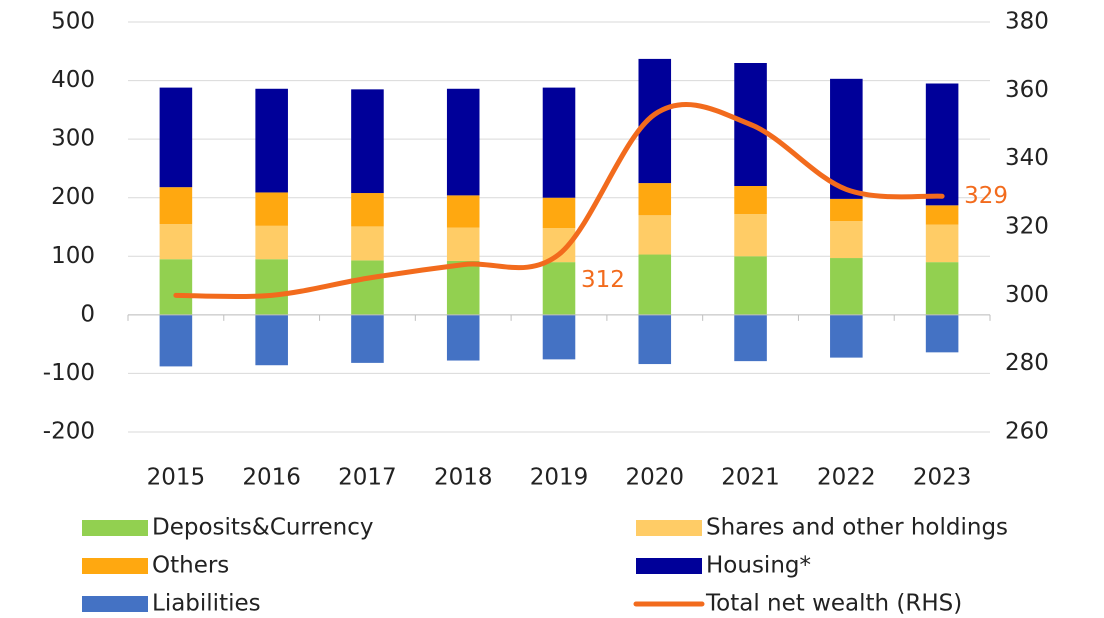 The image size is (1104, 618). What do you see at coordinates (1027, 90) in the screenshot?
I see `y2-tick-label: 360` at bounding box center [1027, 90].